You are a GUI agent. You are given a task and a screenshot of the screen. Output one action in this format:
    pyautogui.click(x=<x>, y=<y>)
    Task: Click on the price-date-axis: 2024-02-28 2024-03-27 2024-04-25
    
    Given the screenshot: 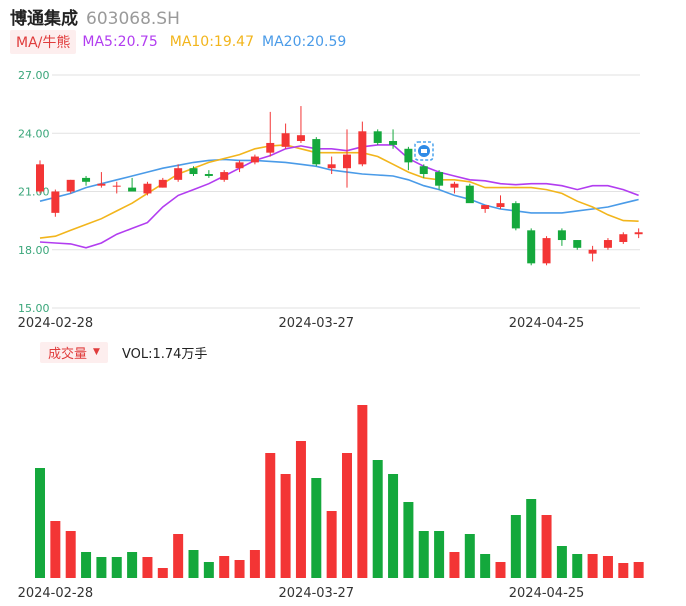 What is the action you would take?
    pyautogui.click(x=301, y=323)
    